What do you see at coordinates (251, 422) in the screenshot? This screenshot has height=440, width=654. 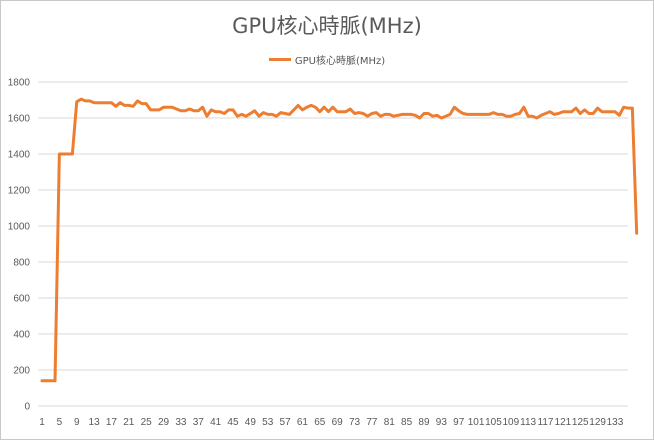 I see `x-tick-label: 49` at bounding box center [251, 422].